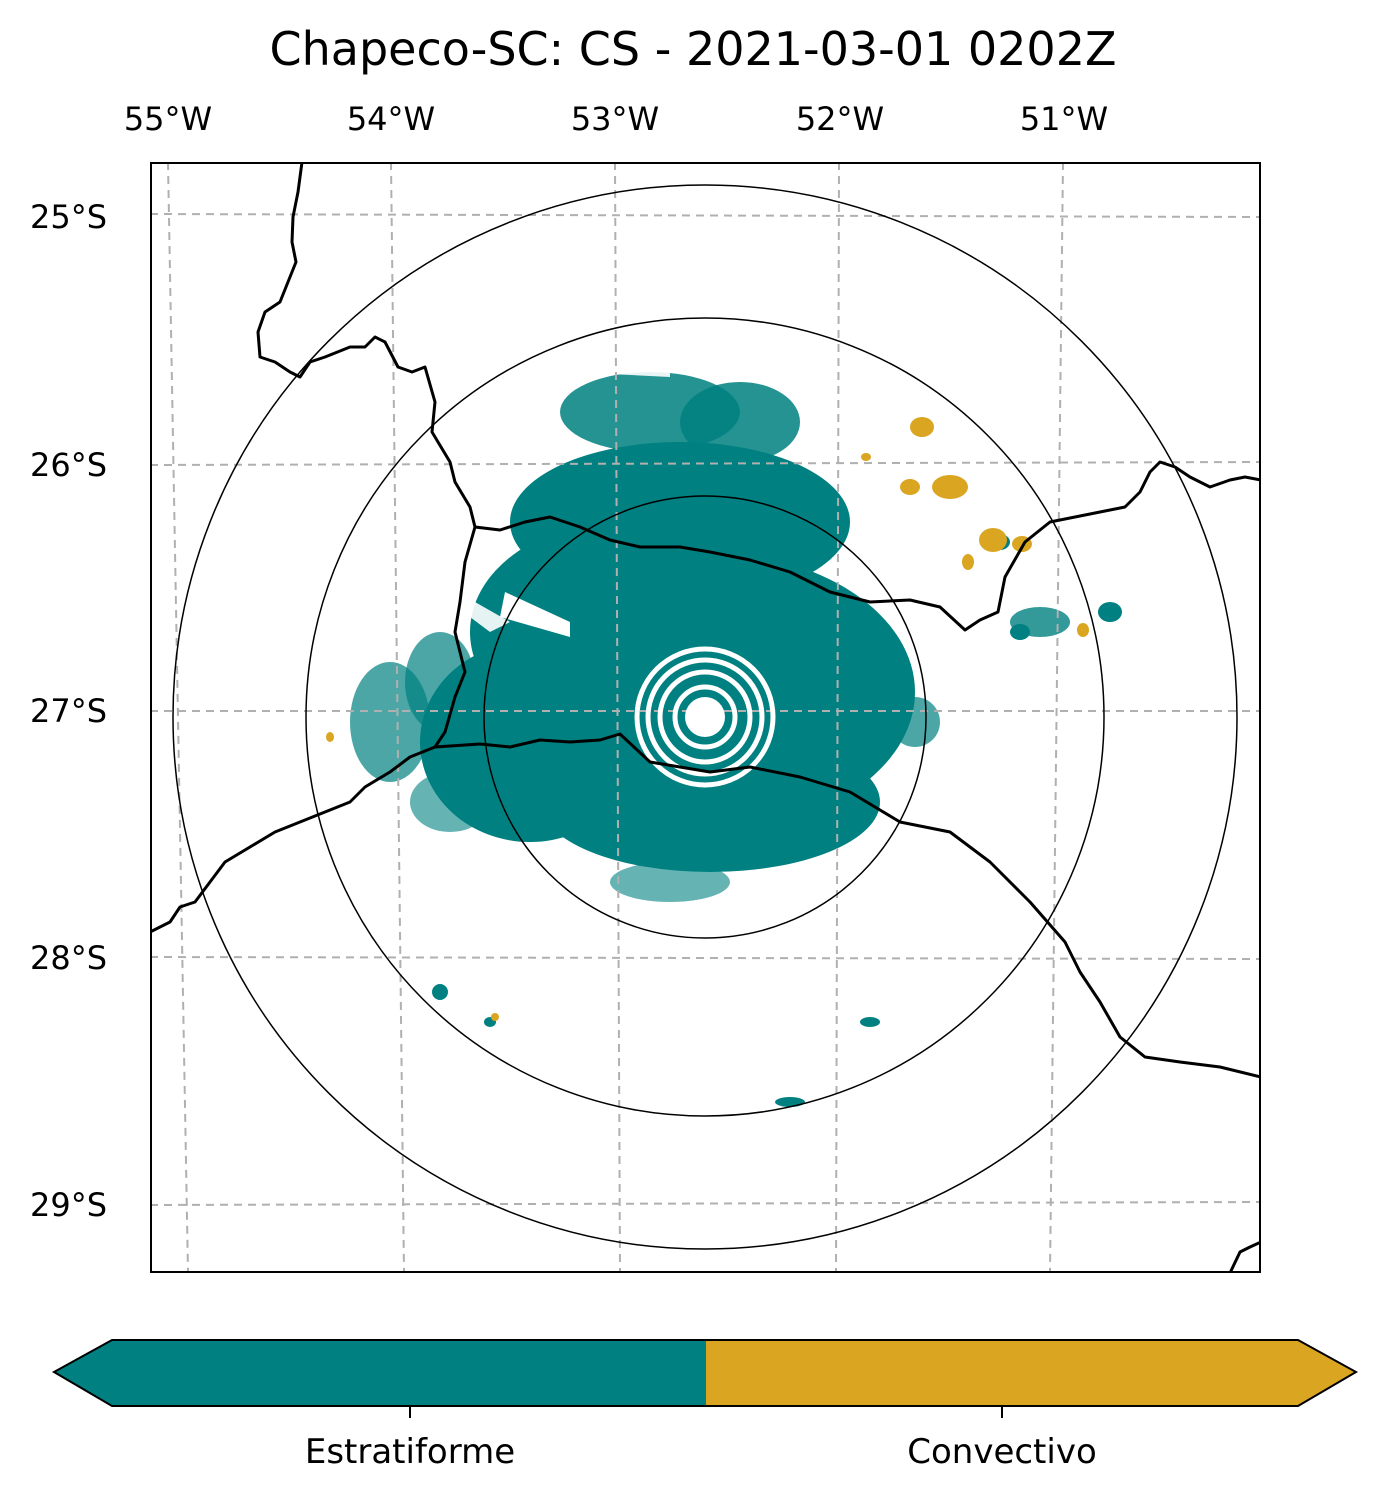 The image size is (1386, 1508). Describe the element at coordinates (410, 1452) in the screenshot. I see `colorbar-label-estratiforme: Estratiforme` at that location.